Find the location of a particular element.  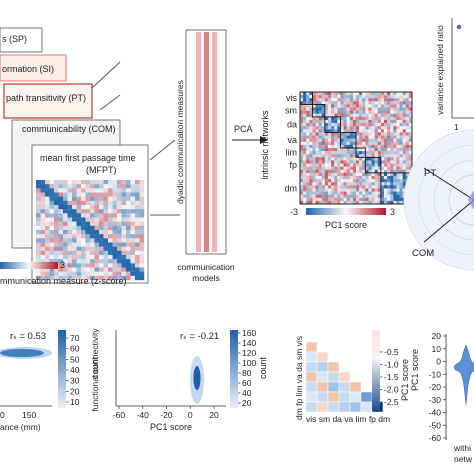

network-label-sm: sm is located at coordinates (291, 111).